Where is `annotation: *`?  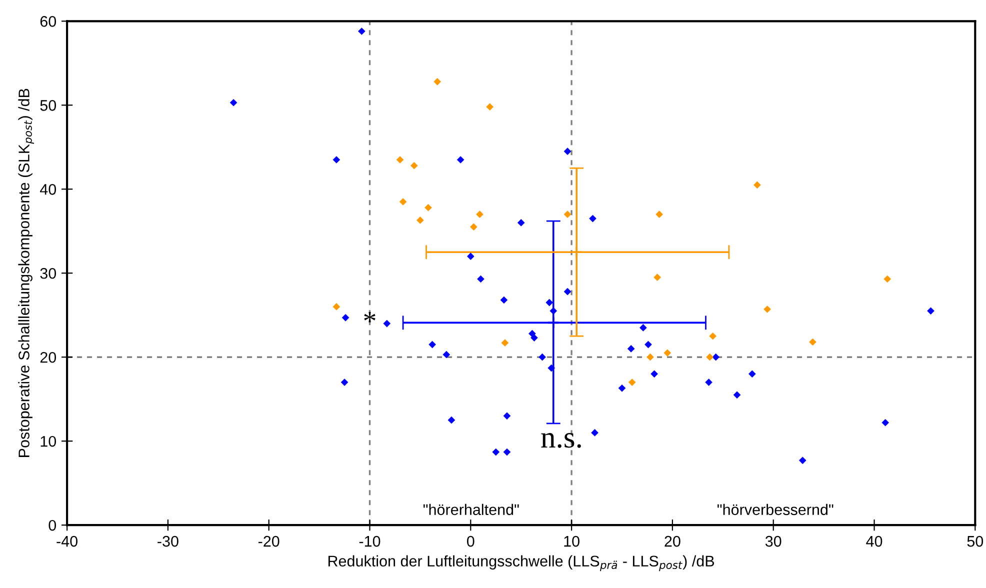 annotation: * is located at coordinates (370, 317).